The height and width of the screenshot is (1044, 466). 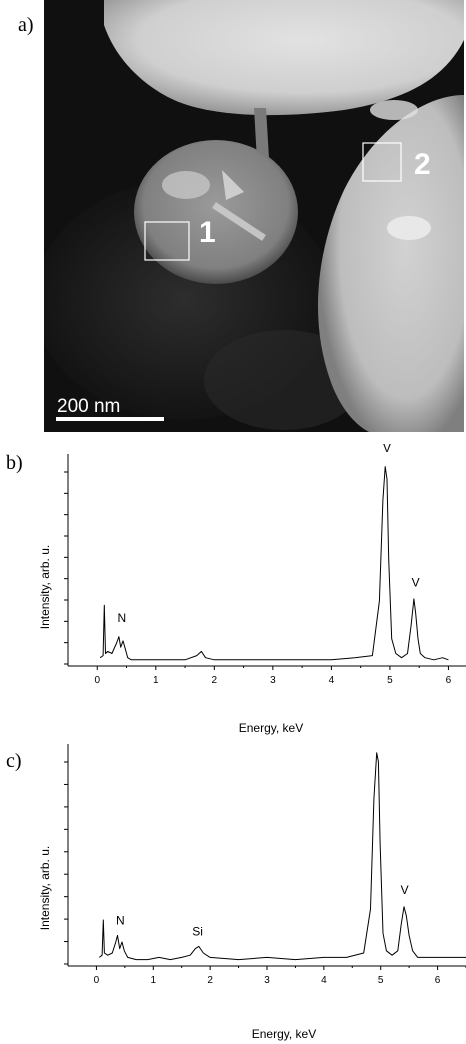 What do you see at coordinates (274, 563) in the screenshot?
I see `series-line` at bounding box center [274, 563].